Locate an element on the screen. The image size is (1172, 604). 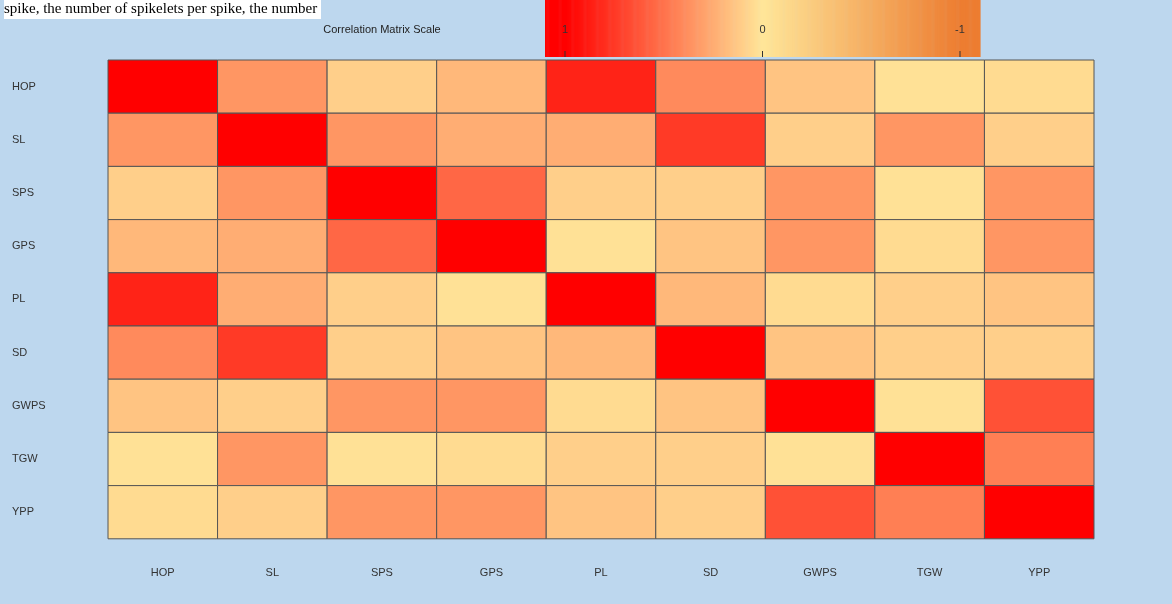
text: spike, the number of spikelets per spike, the number is located at coordinates (163, 9).